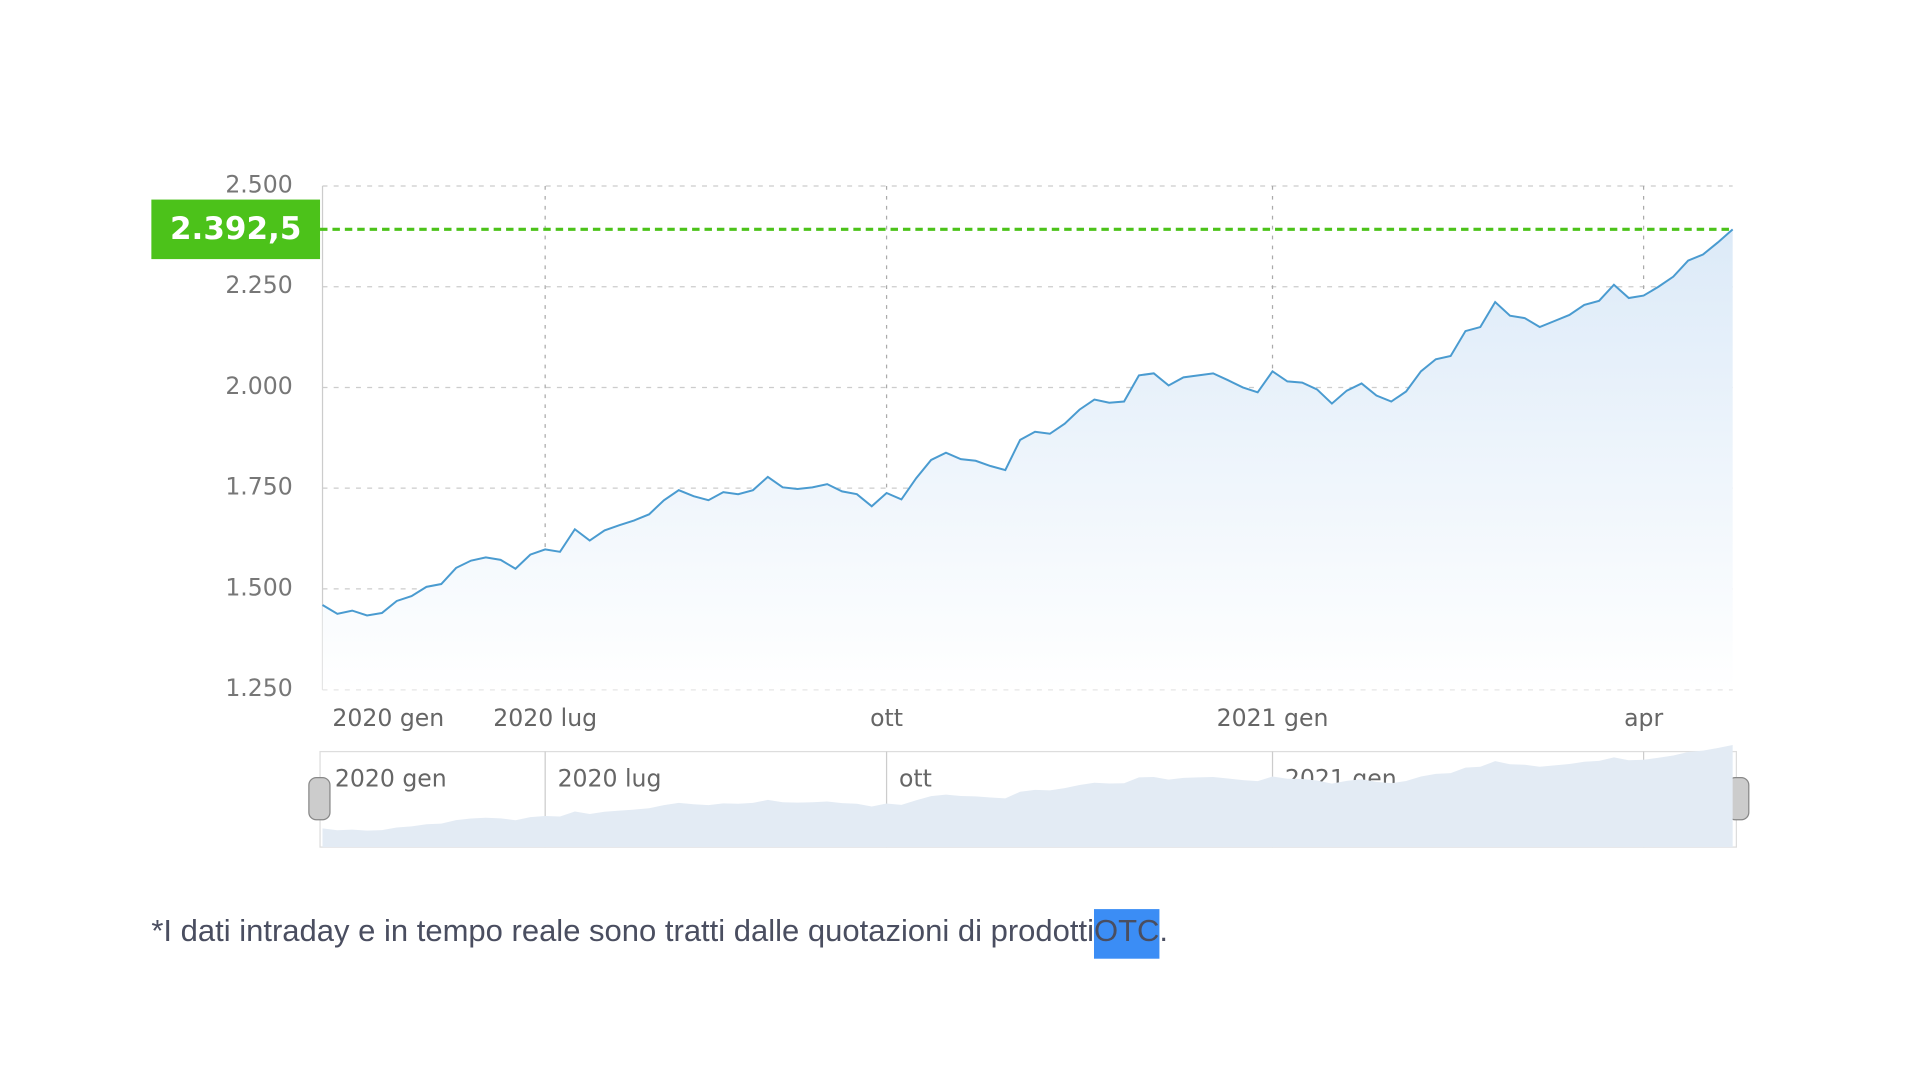 The width and height of the screenshot is (1920, 1080). I want to click on navigator-label: 2020 gen, so click(391, 779).